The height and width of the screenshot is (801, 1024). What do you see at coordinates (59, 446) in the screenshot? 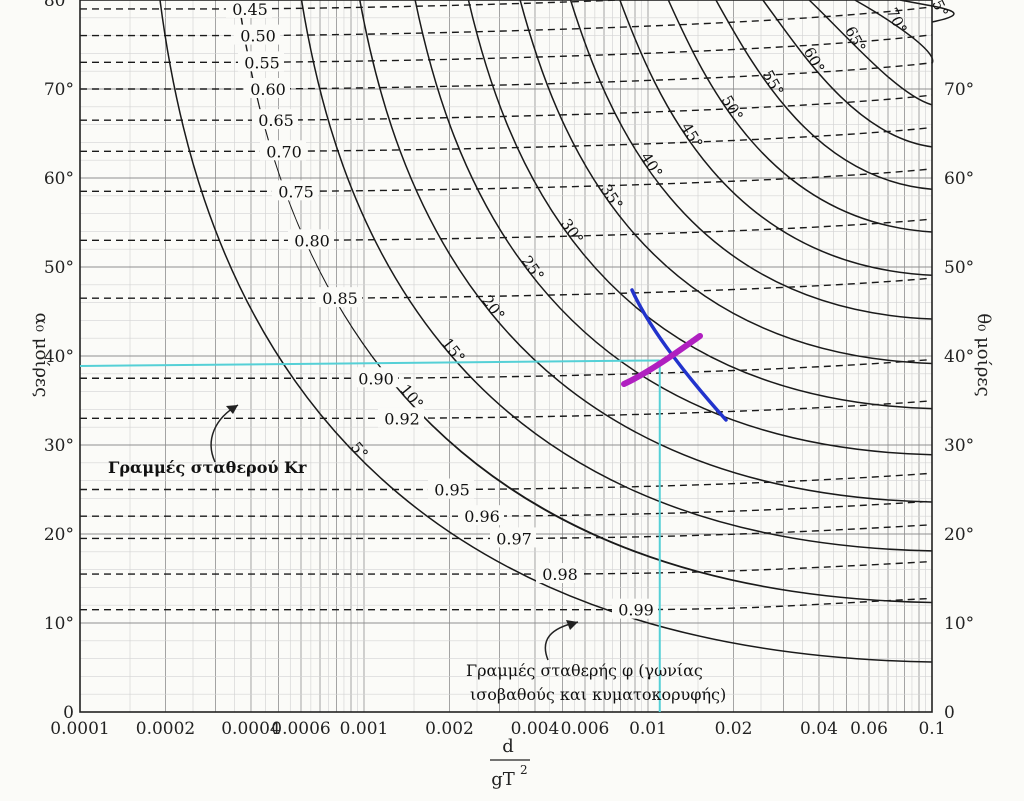
I see `y-left-tick-label: 30°` at bounding box center [59, 446].